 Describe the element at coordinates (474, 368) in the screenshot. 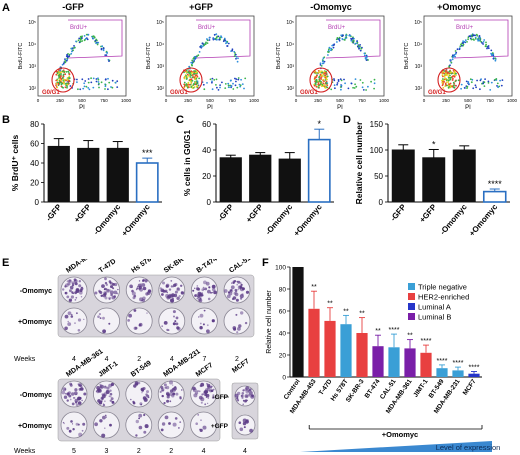

I see `significance-label: ****` at that location.